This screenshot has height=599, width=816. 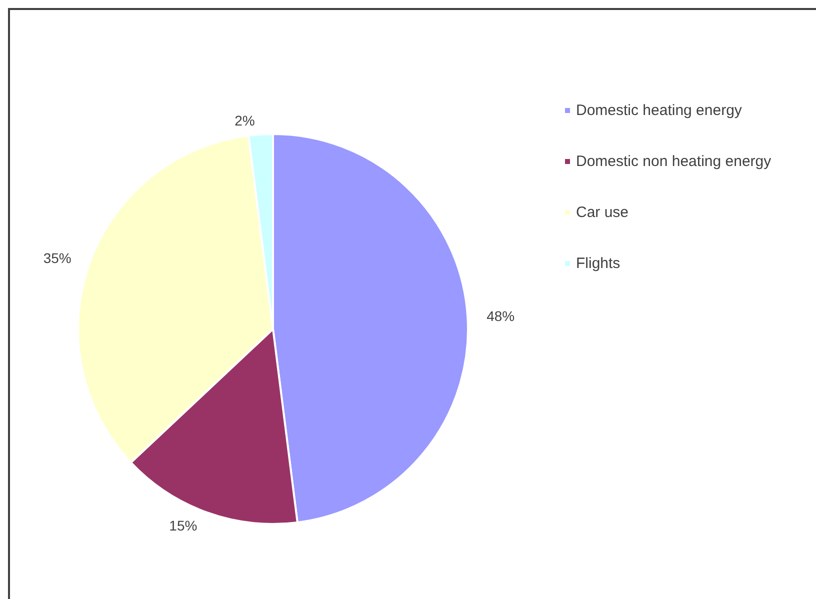 What do you see at coordinates (183, 526) in the screenshot?
I see `data-label: 15%` at bounding box center [183, 526].